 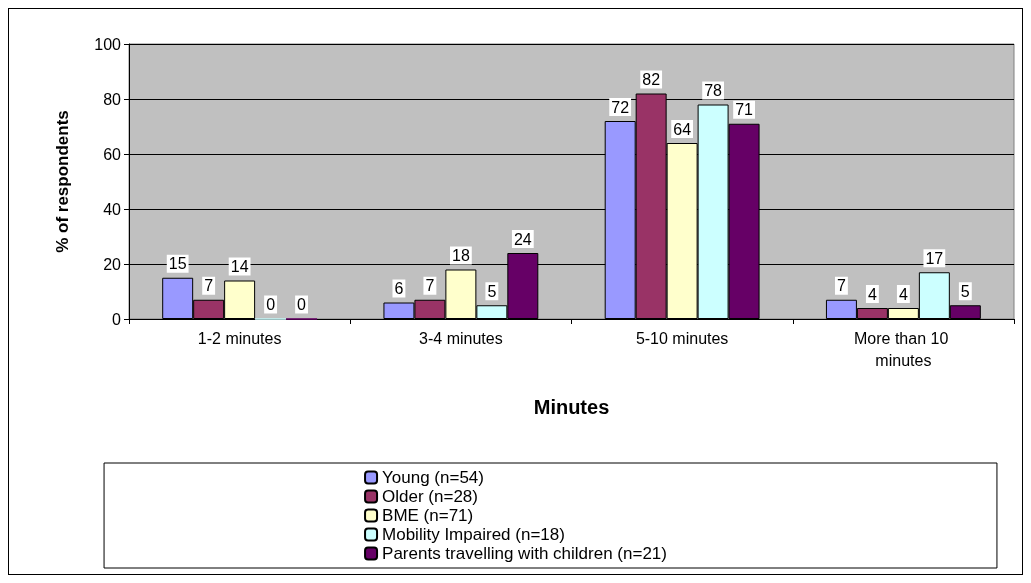 I want to click on x-axis-title: Minutes, so click(x=571, y=407).